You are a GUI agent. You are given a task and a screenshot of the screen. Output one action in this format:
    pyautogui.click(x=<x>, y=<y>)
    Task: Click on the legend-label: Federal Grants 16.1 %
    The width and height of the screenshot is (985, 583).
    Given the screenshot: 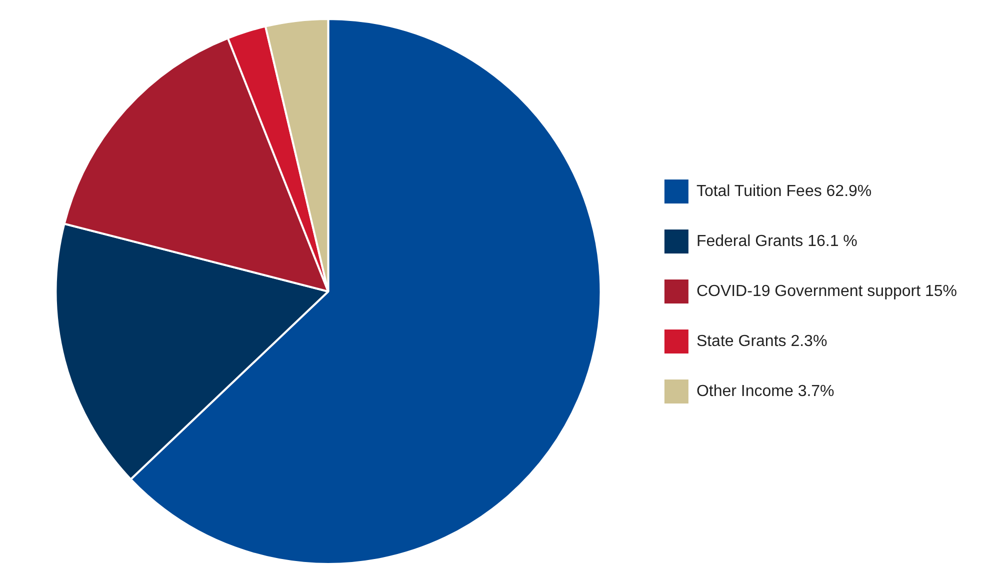 What is the action you would take?
    pyautogui.click(x=777, y=241)
    